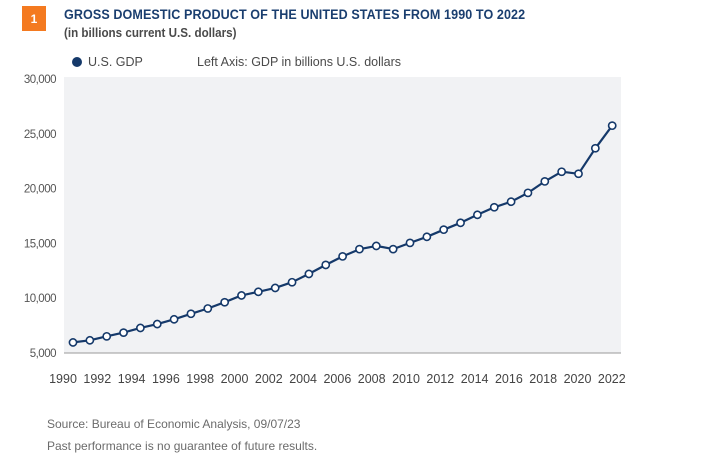  Describe the element at coordinates (303, 379) in the screenshot. I see `x-tick-label: 2004` at that location.